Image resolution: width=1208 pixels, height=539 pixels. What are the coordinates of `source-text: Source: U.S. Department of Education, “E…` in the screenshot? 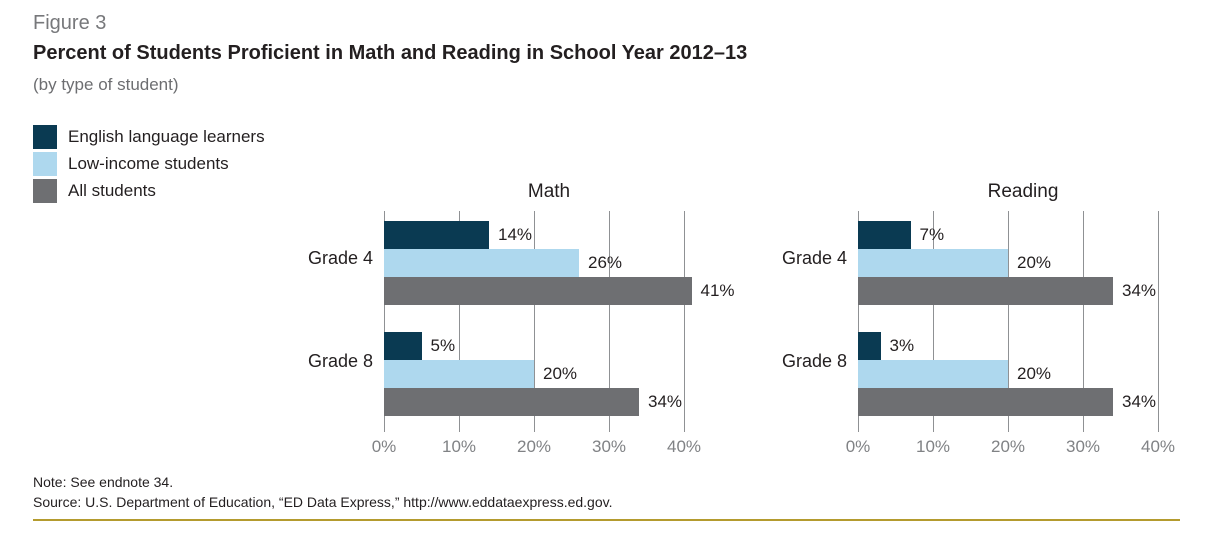 It's located at (323, 502).